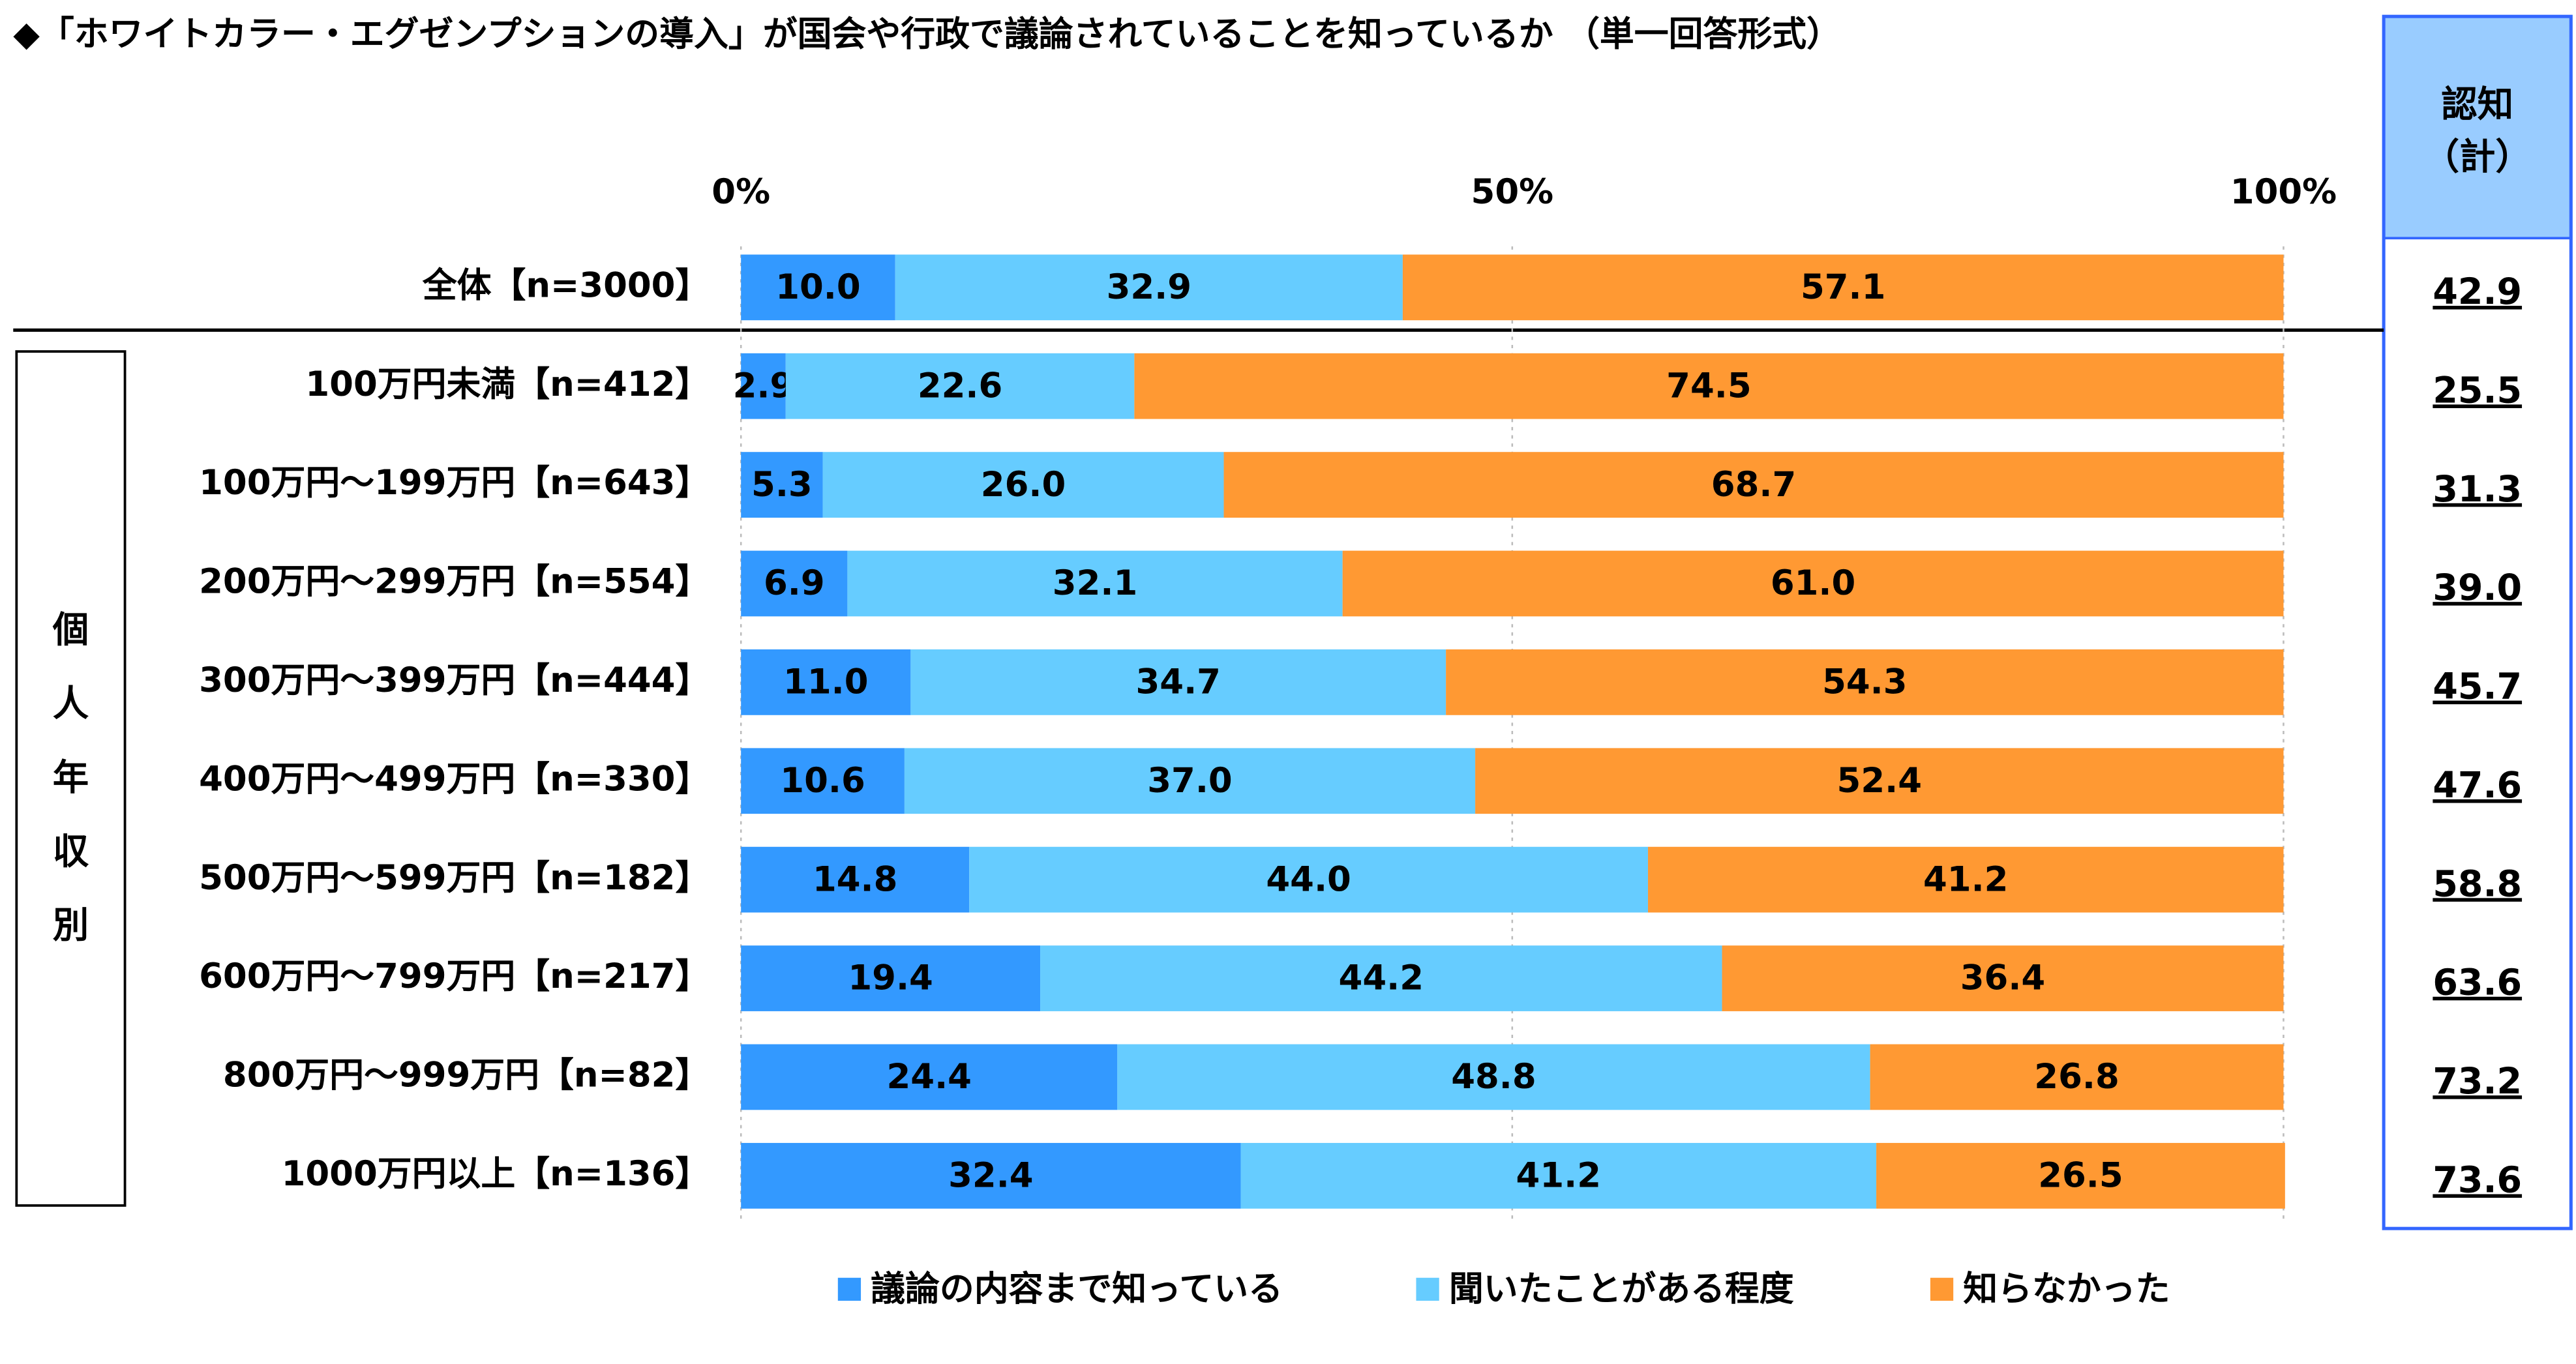 The image size is (2576, 1364). I want to click on value-label: 26.0, so click(1023, 485).